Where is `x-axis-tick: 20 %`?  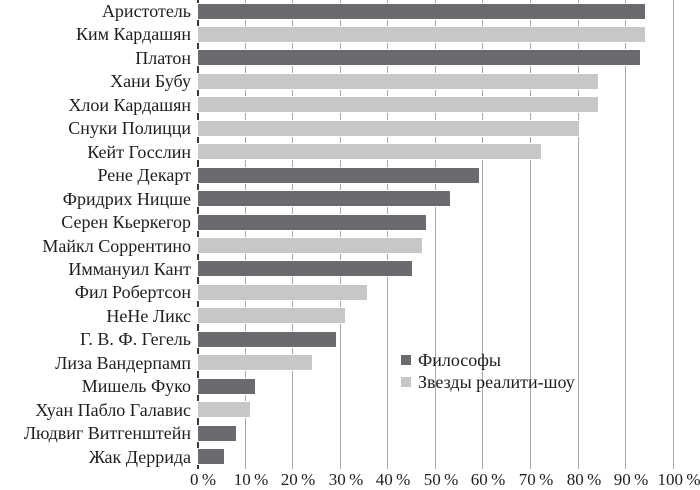 x-axis-tick: 20 % is located at coordinates (298, 479).